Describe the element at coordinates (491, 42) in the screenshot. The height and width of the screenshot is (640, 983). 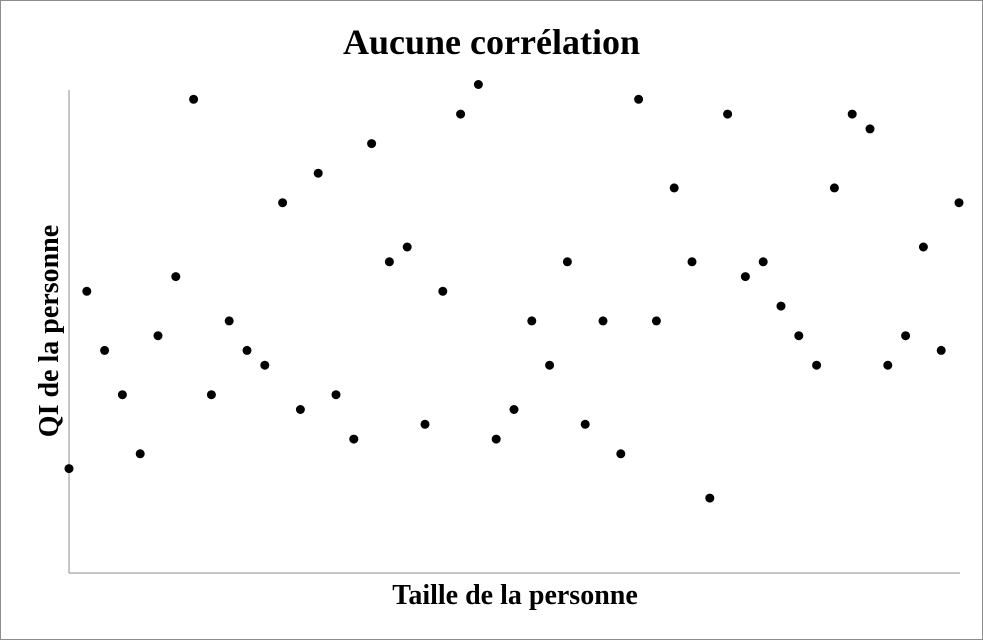
I see `chart-title: Aucune corrélation` at that location.